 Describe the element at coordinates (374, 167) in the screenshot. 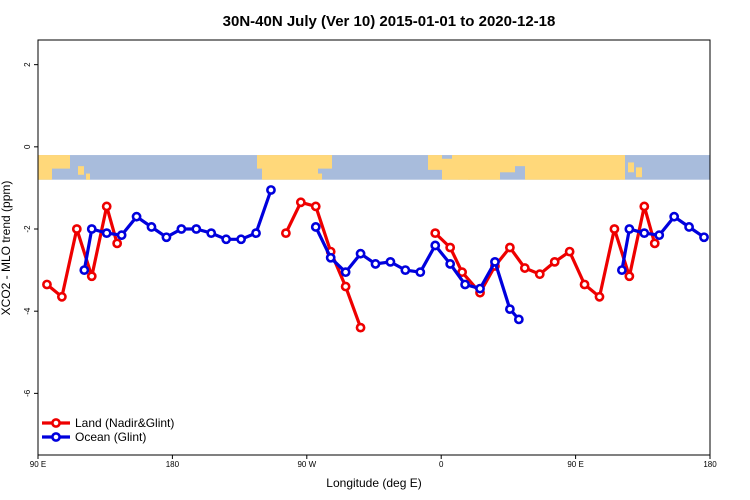

I see `world-map-band` at that location.